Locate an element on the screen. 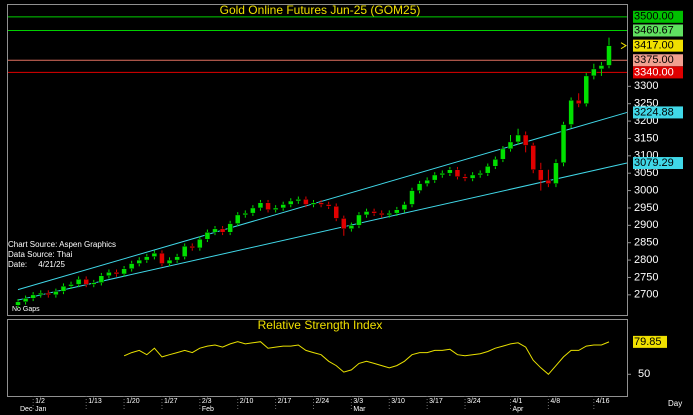 Image resolution: width=693 pixels, height=415 pixels. rsi-last-label: 79.85 is located at coordinates (648, 342).